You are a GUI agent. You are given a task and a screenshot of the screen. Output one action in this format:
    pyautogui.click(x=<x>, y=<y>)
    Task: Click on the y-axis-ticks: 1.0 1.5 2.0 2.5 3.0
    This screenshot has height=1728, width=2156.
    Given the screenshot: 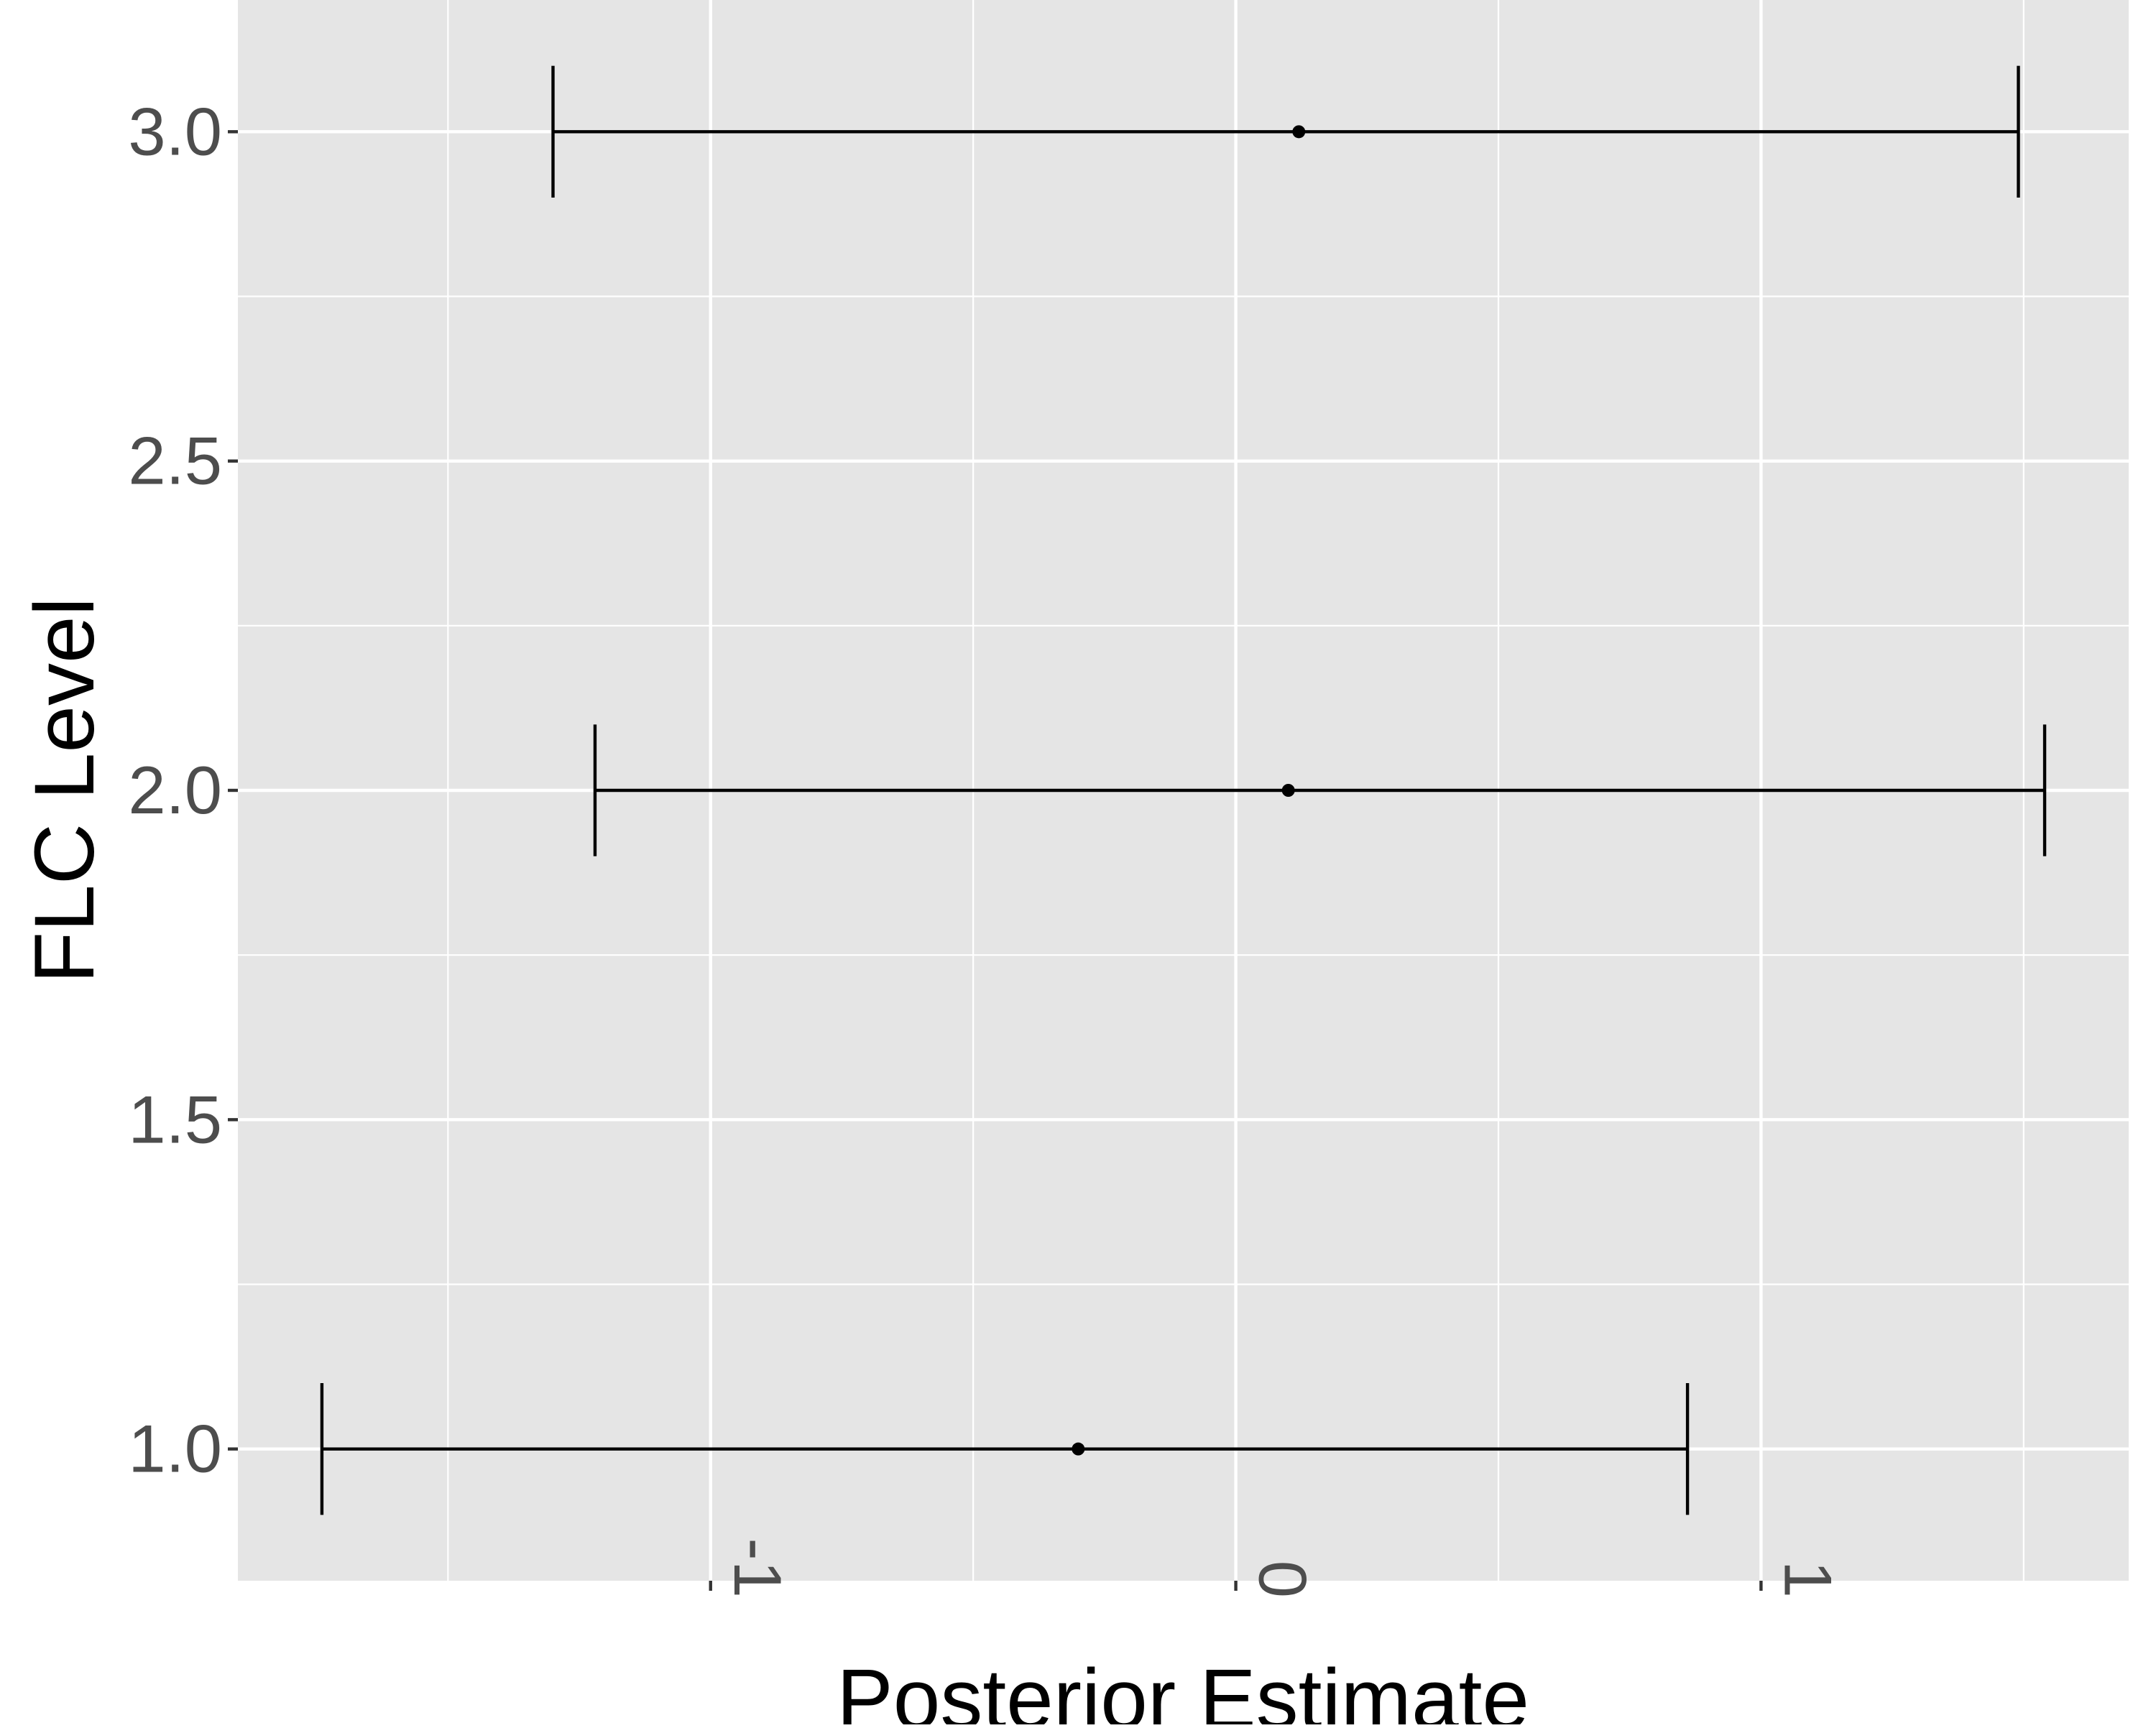 What is the action you would take?
    pyautogui.click(x=183, y=790)
    